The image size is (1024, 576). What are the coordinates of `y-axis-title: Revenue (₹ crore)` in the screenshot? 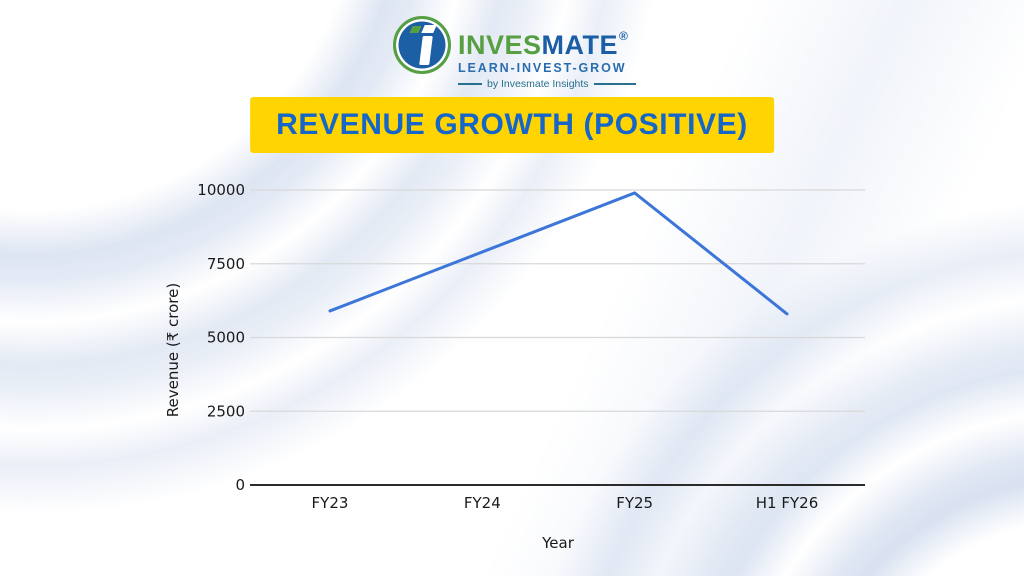 It's located at (173, 350).